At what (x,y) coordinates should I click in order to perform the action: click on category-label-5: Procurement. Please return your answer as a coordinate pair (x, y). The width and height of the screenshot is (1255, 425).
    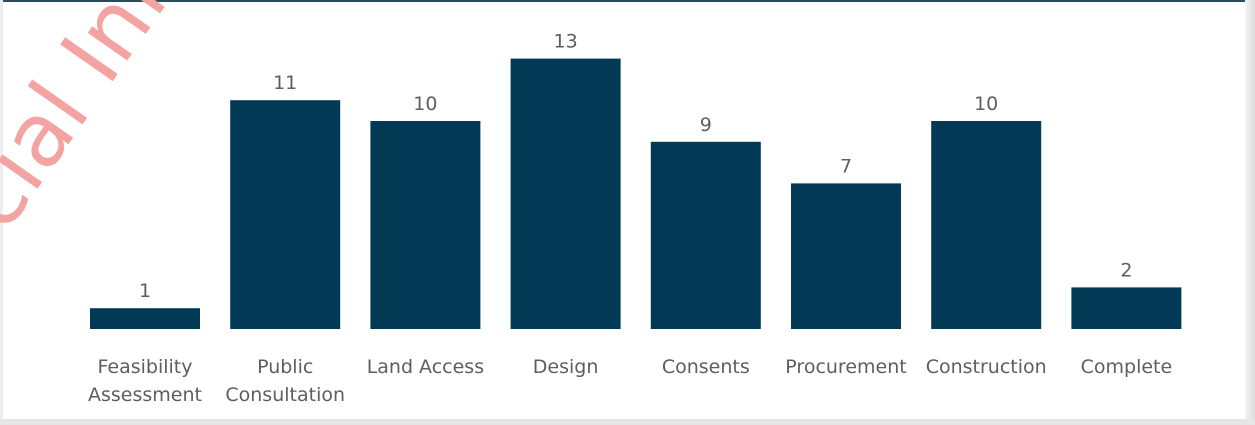
    Looking at the image, I should click on (845, 367).